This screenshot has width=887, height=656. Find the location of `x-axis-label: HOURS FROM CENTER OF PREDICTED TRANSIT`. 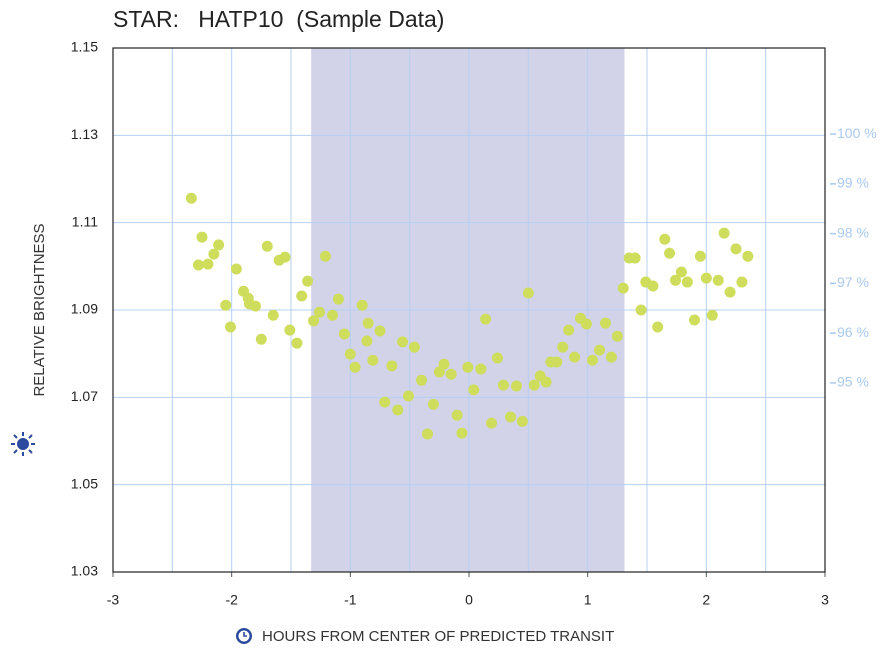

x-axis-label: HOURS FROM CENTER OF PREDICTED TRANSIT is located at coordinates (438, 636).